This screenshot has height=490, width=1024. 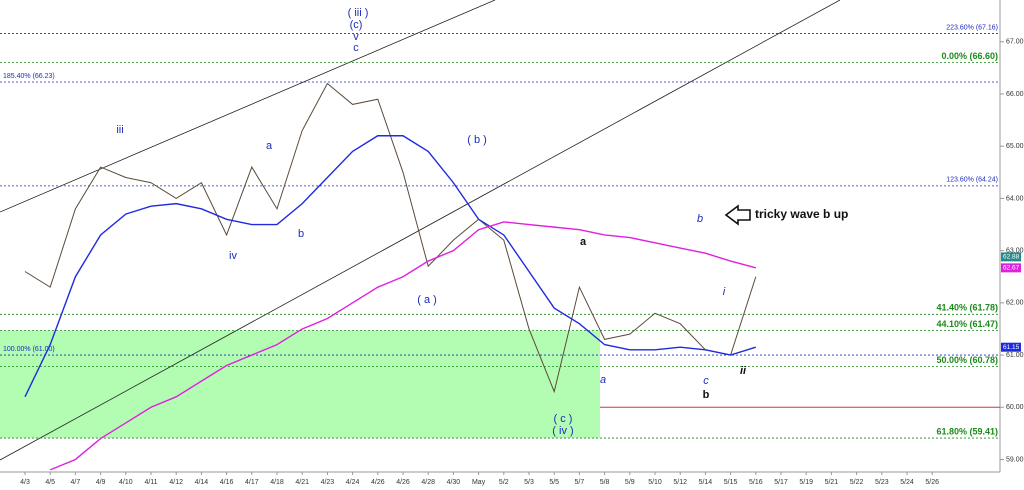 I want to click on wave-label: ( a ), so click(x=427, y=300).